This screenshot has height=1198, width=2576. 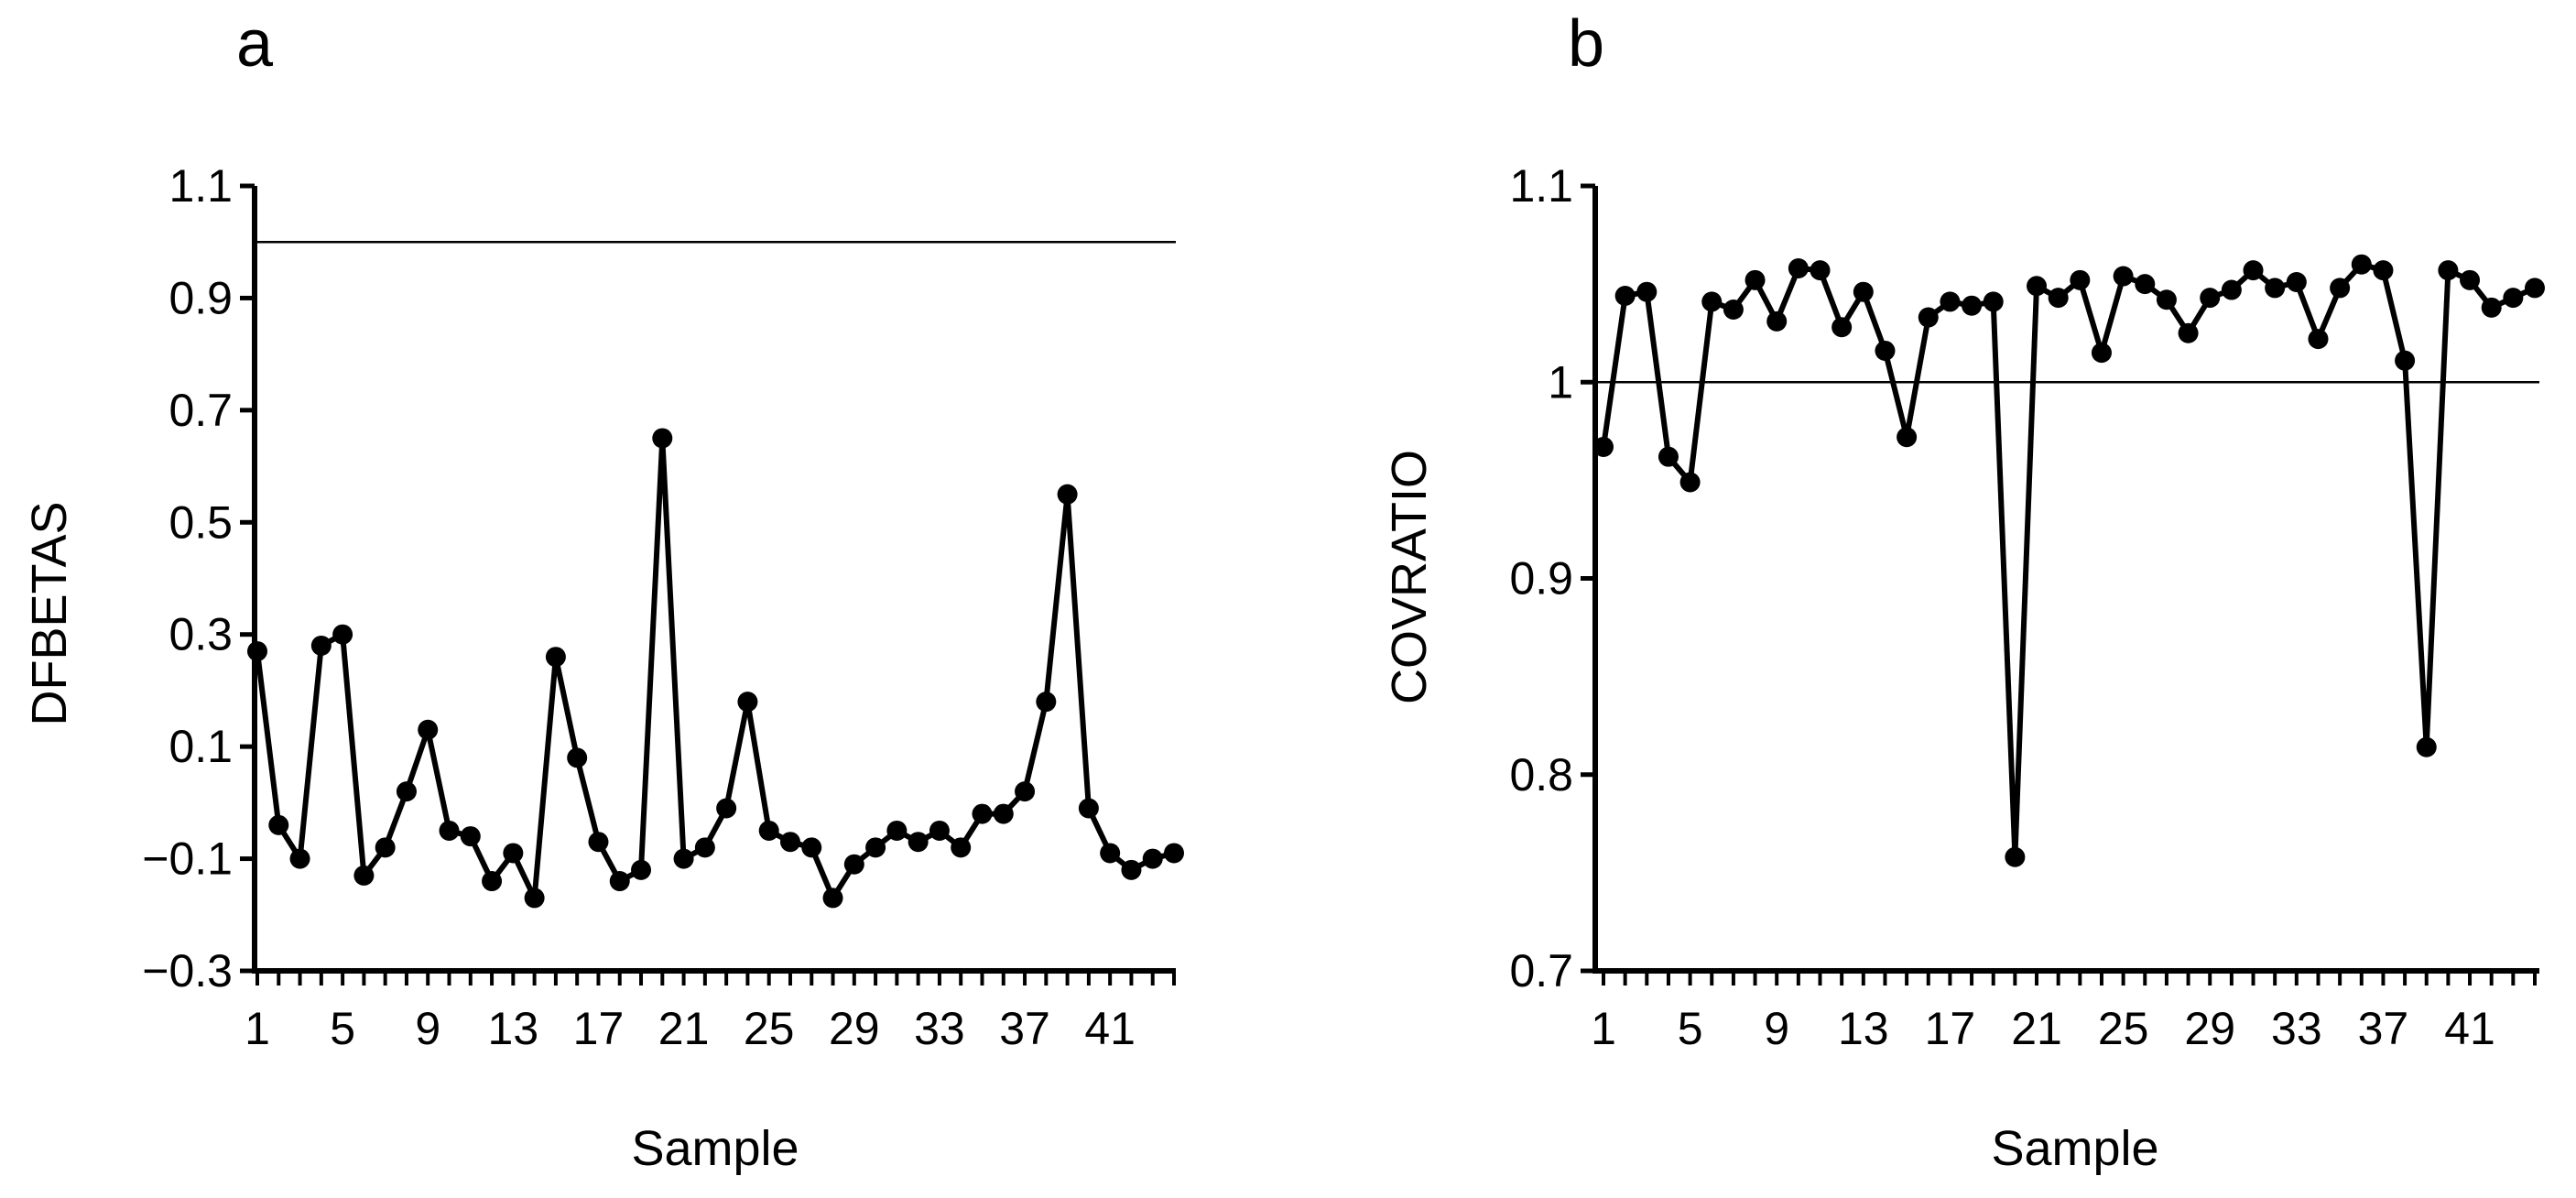 What do you see at coordinates (1409, 577) in the screenshot?
I see `y-axis-title-b: COVRATIO` at bounding box center [1409, 577].